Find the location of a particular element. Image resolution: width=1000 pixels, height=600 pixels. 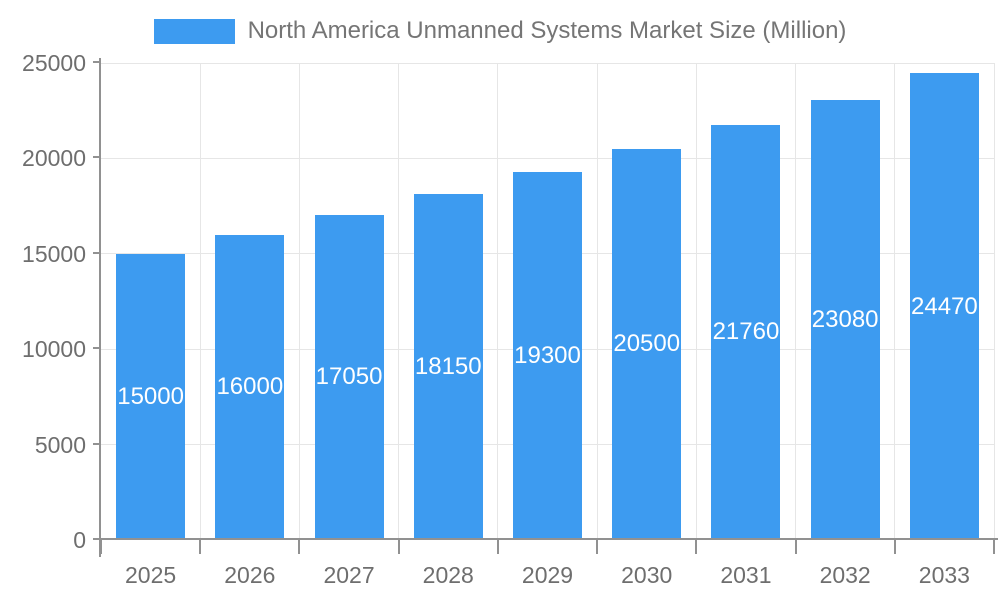

bar-2031 is located at coordinates (746, 332).